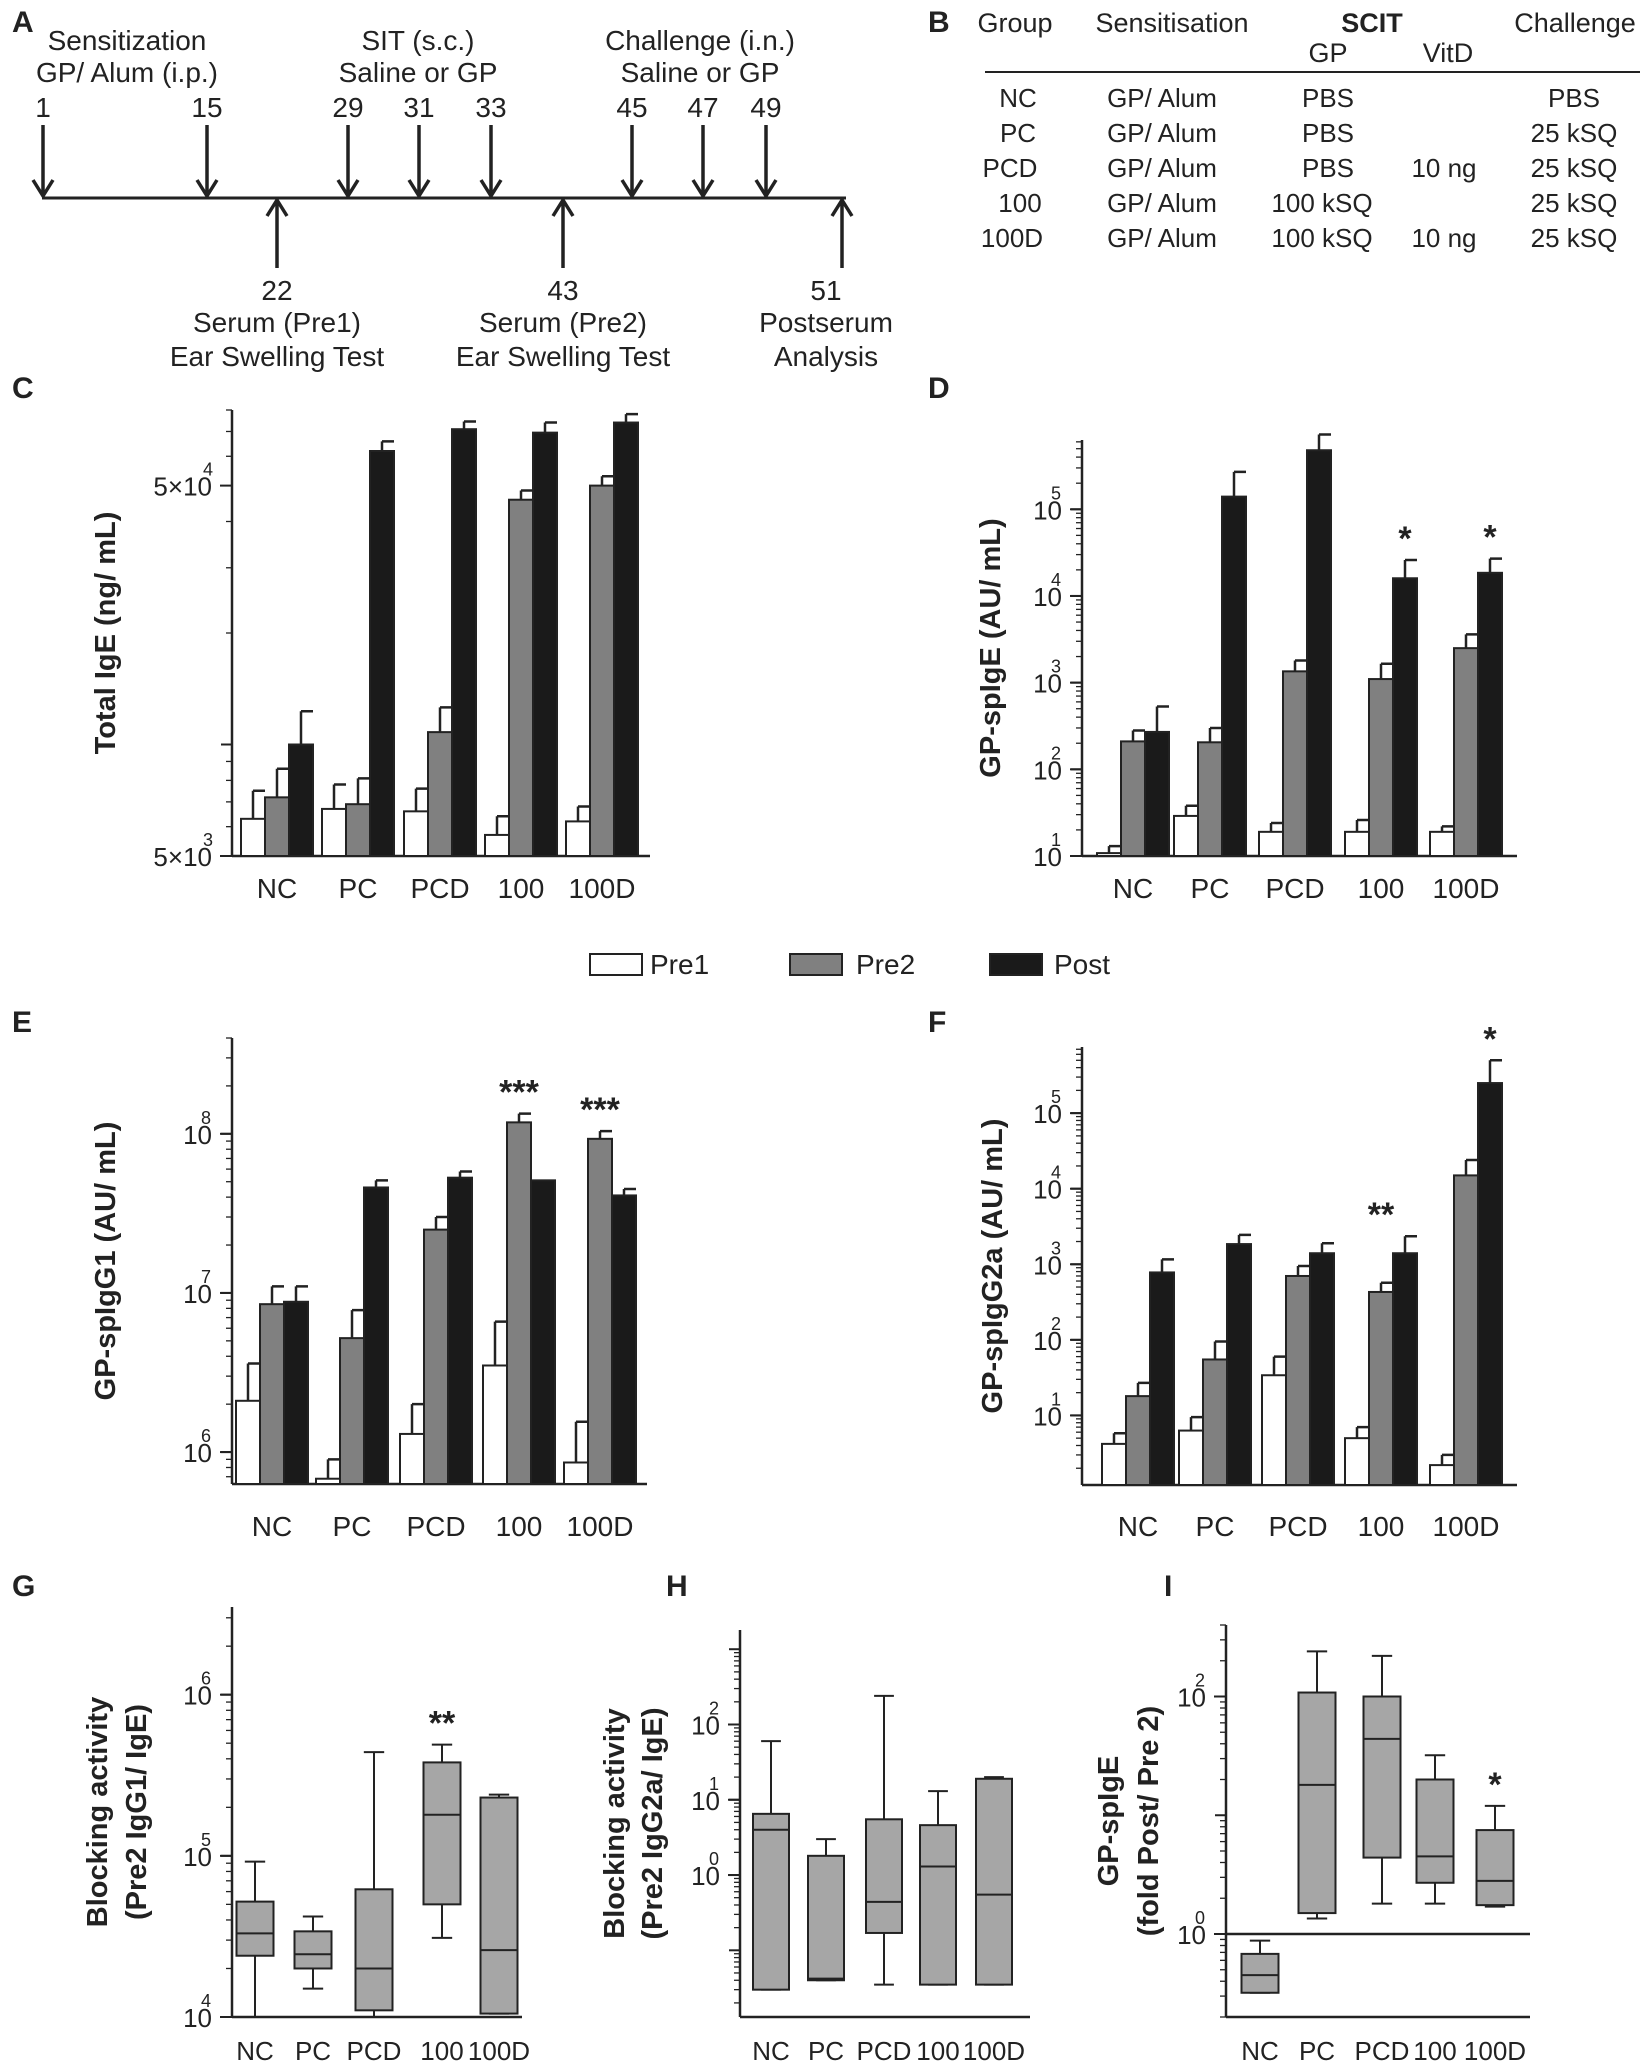 The width and height of the screenshot is (1648, 2063). Describe the element at coordinates (277, 356) in the screenshot. I see `pre1-ear-label: Ear Swelling Test` at that location.